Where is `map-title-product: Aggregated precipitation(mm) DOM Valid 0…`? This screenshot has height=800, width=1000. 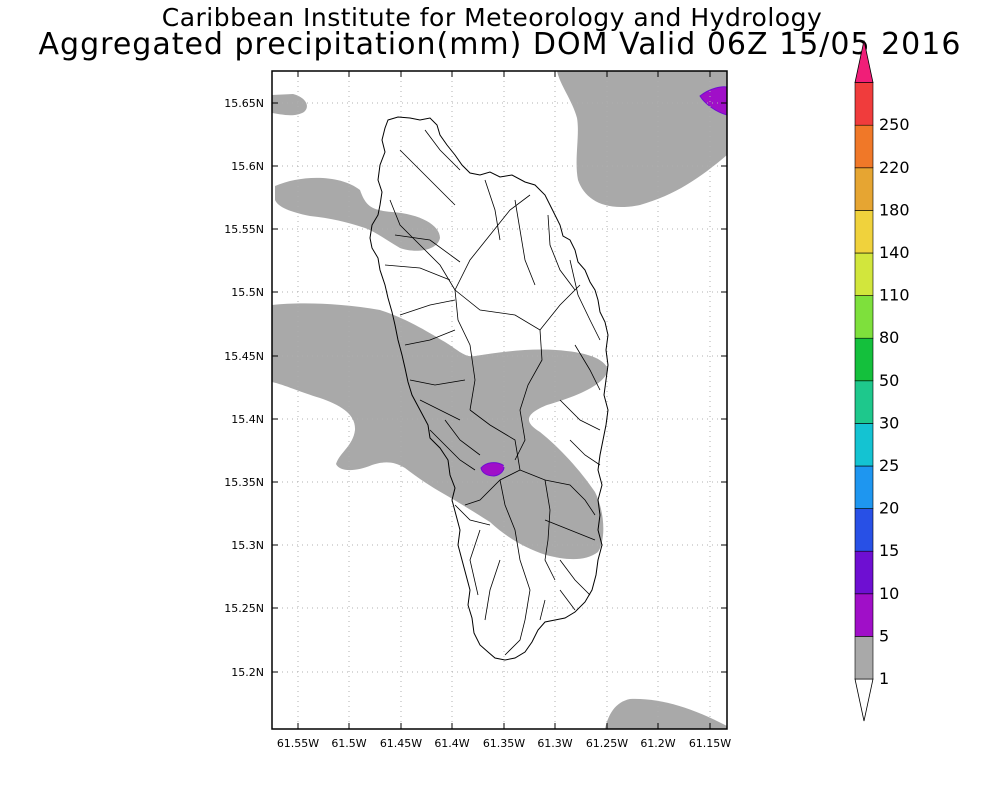 map-title-product: Aggregated precipitation(mm) DOM Valid 0… is located at coordinates (500, 44).